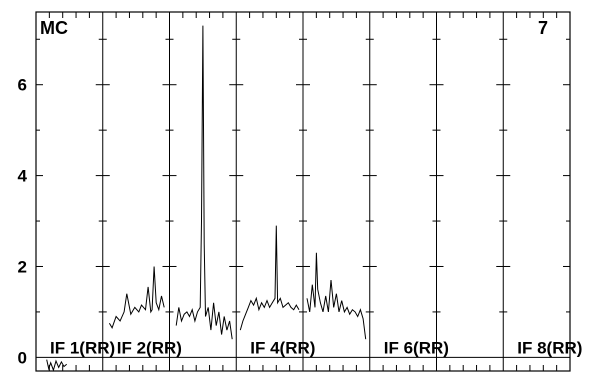 This screenshot has height=379, width=612. Describe the element at coordinates (416, 347) in the screenshot. I see `panel-label: IF 6(RR)` at that location.